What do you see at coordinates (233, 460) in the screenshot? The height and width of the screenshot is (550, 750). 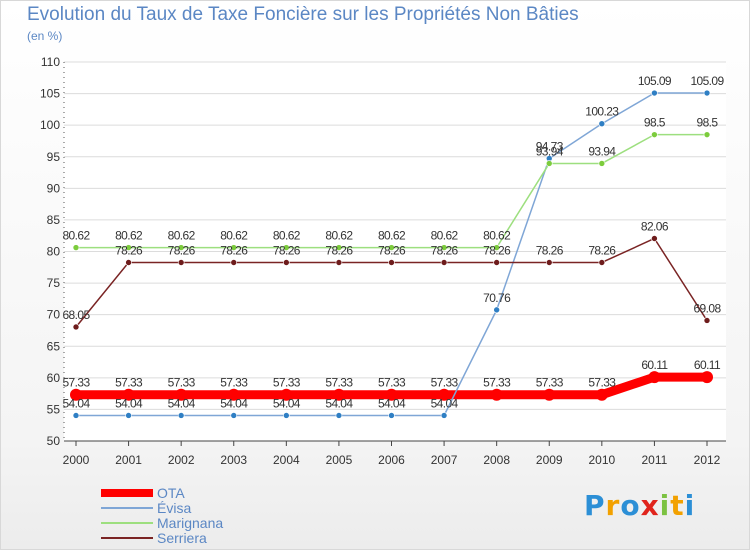 I see `x-tick-label: 2003` at bounding box center [233, 460].